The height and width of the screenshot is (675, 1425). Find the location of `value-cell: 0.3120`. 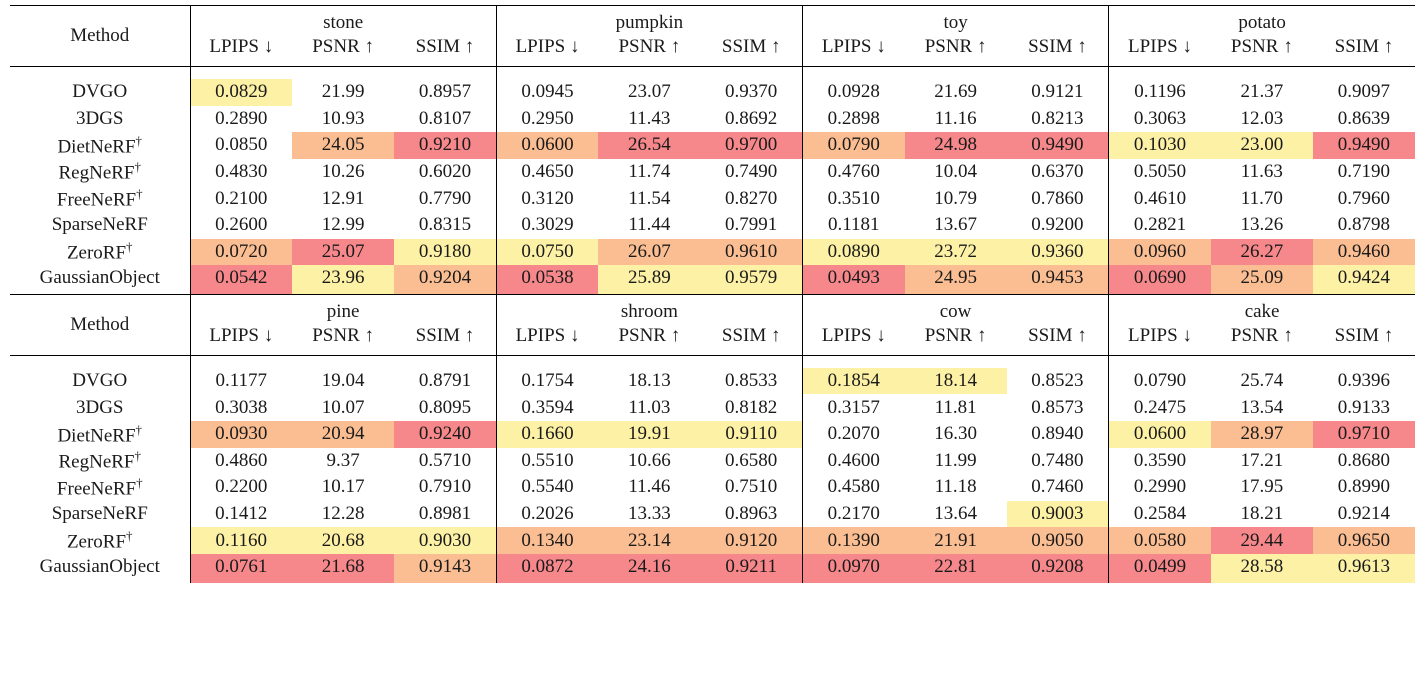

value-cell: 0.3120 is located at coordinates (547, 198).